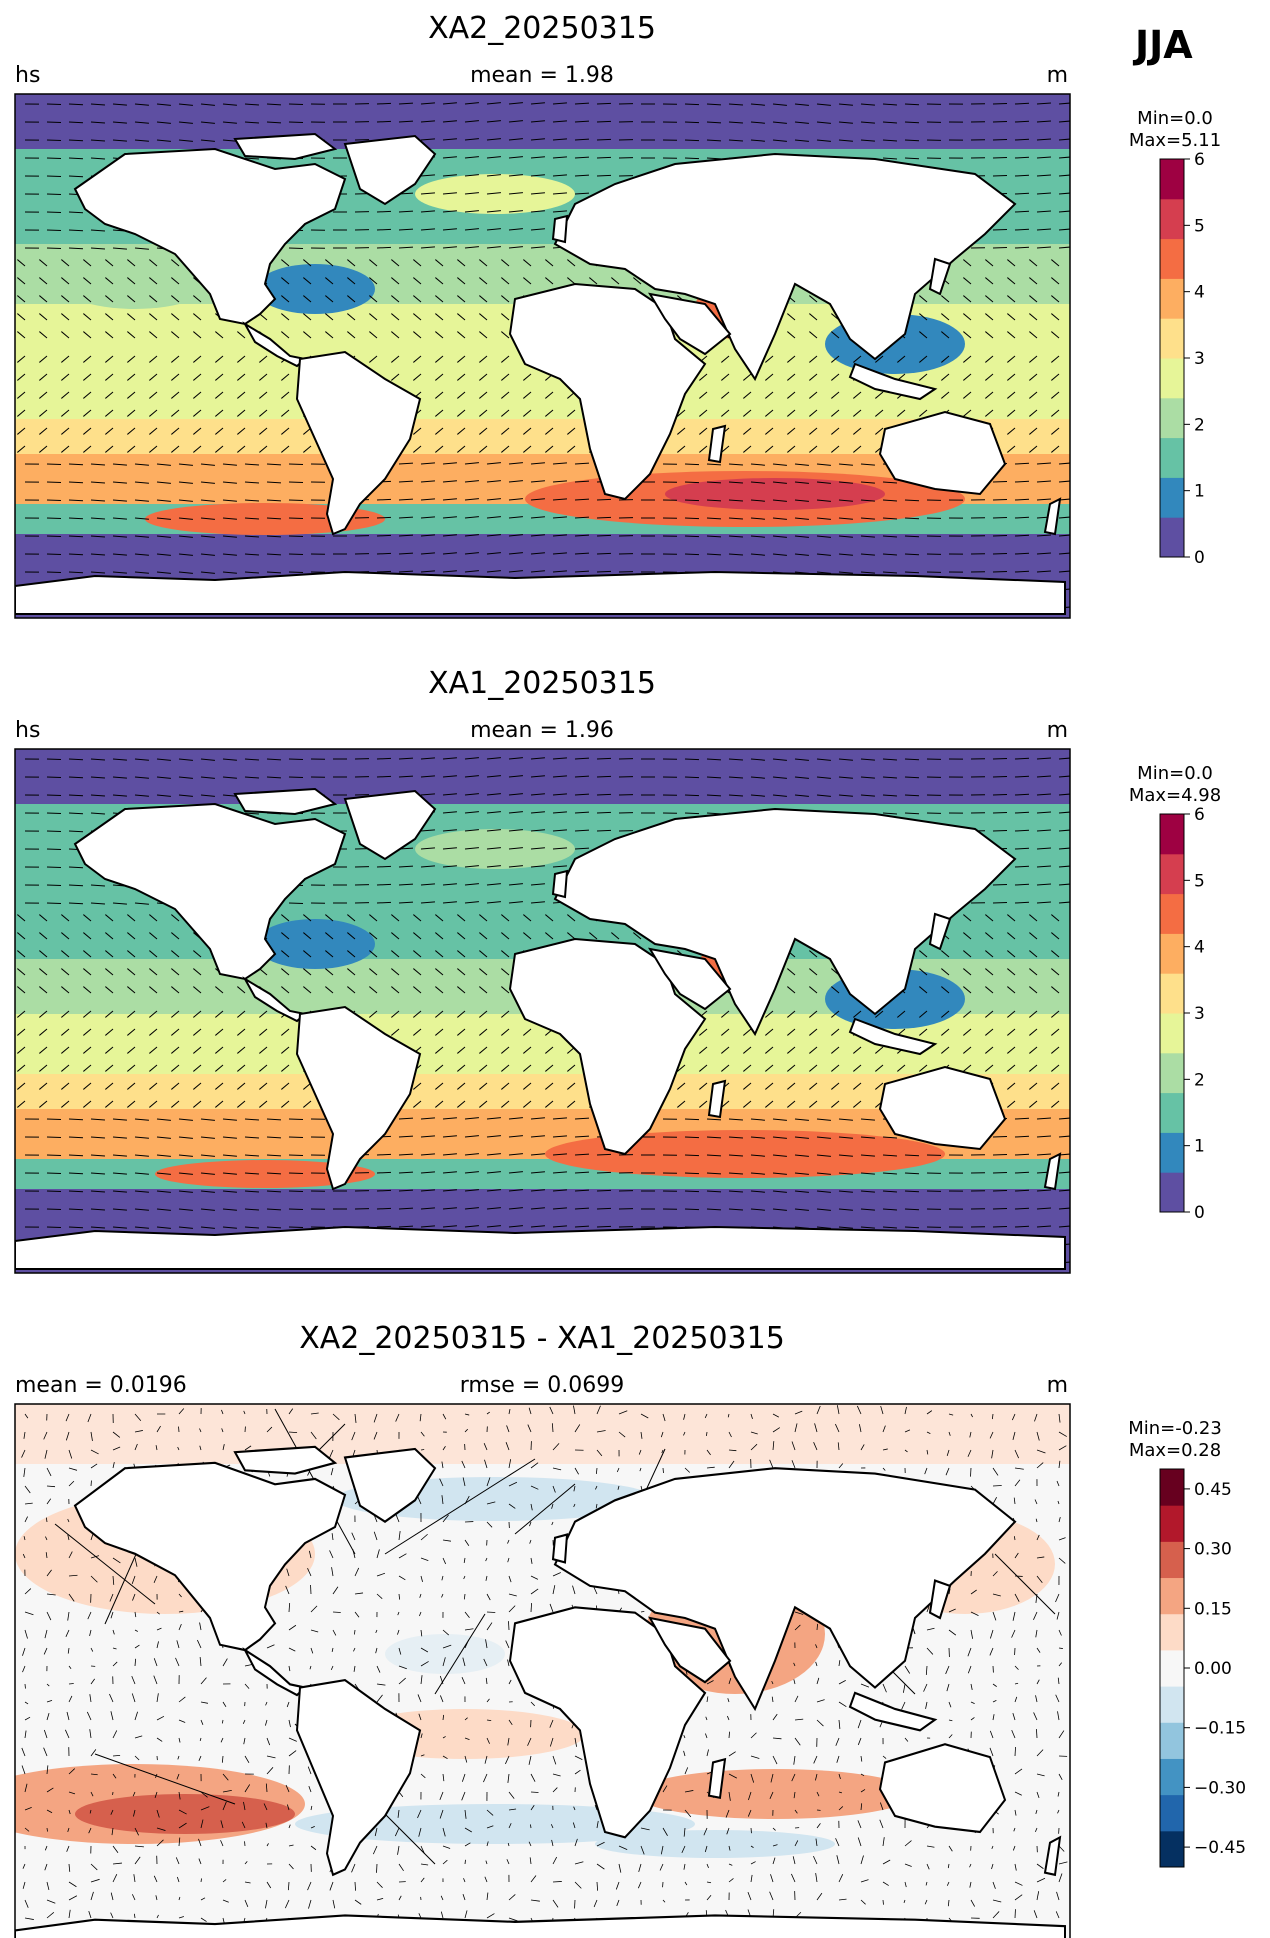 The height and width of the screenshot is (1938, 1270). Describe the element at coordinates (1199, 1147) in the screenshot. I see `colorbar-tick-label: 1` at that location.